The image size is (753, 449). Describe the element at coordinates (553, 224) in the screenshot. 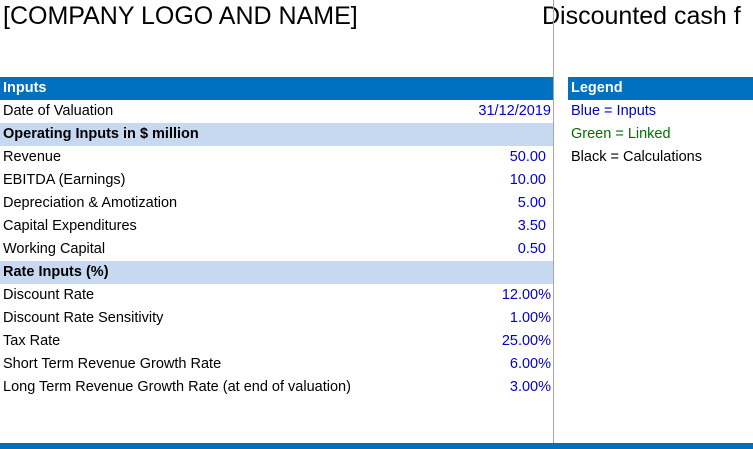

I see `column-divider` at that location.